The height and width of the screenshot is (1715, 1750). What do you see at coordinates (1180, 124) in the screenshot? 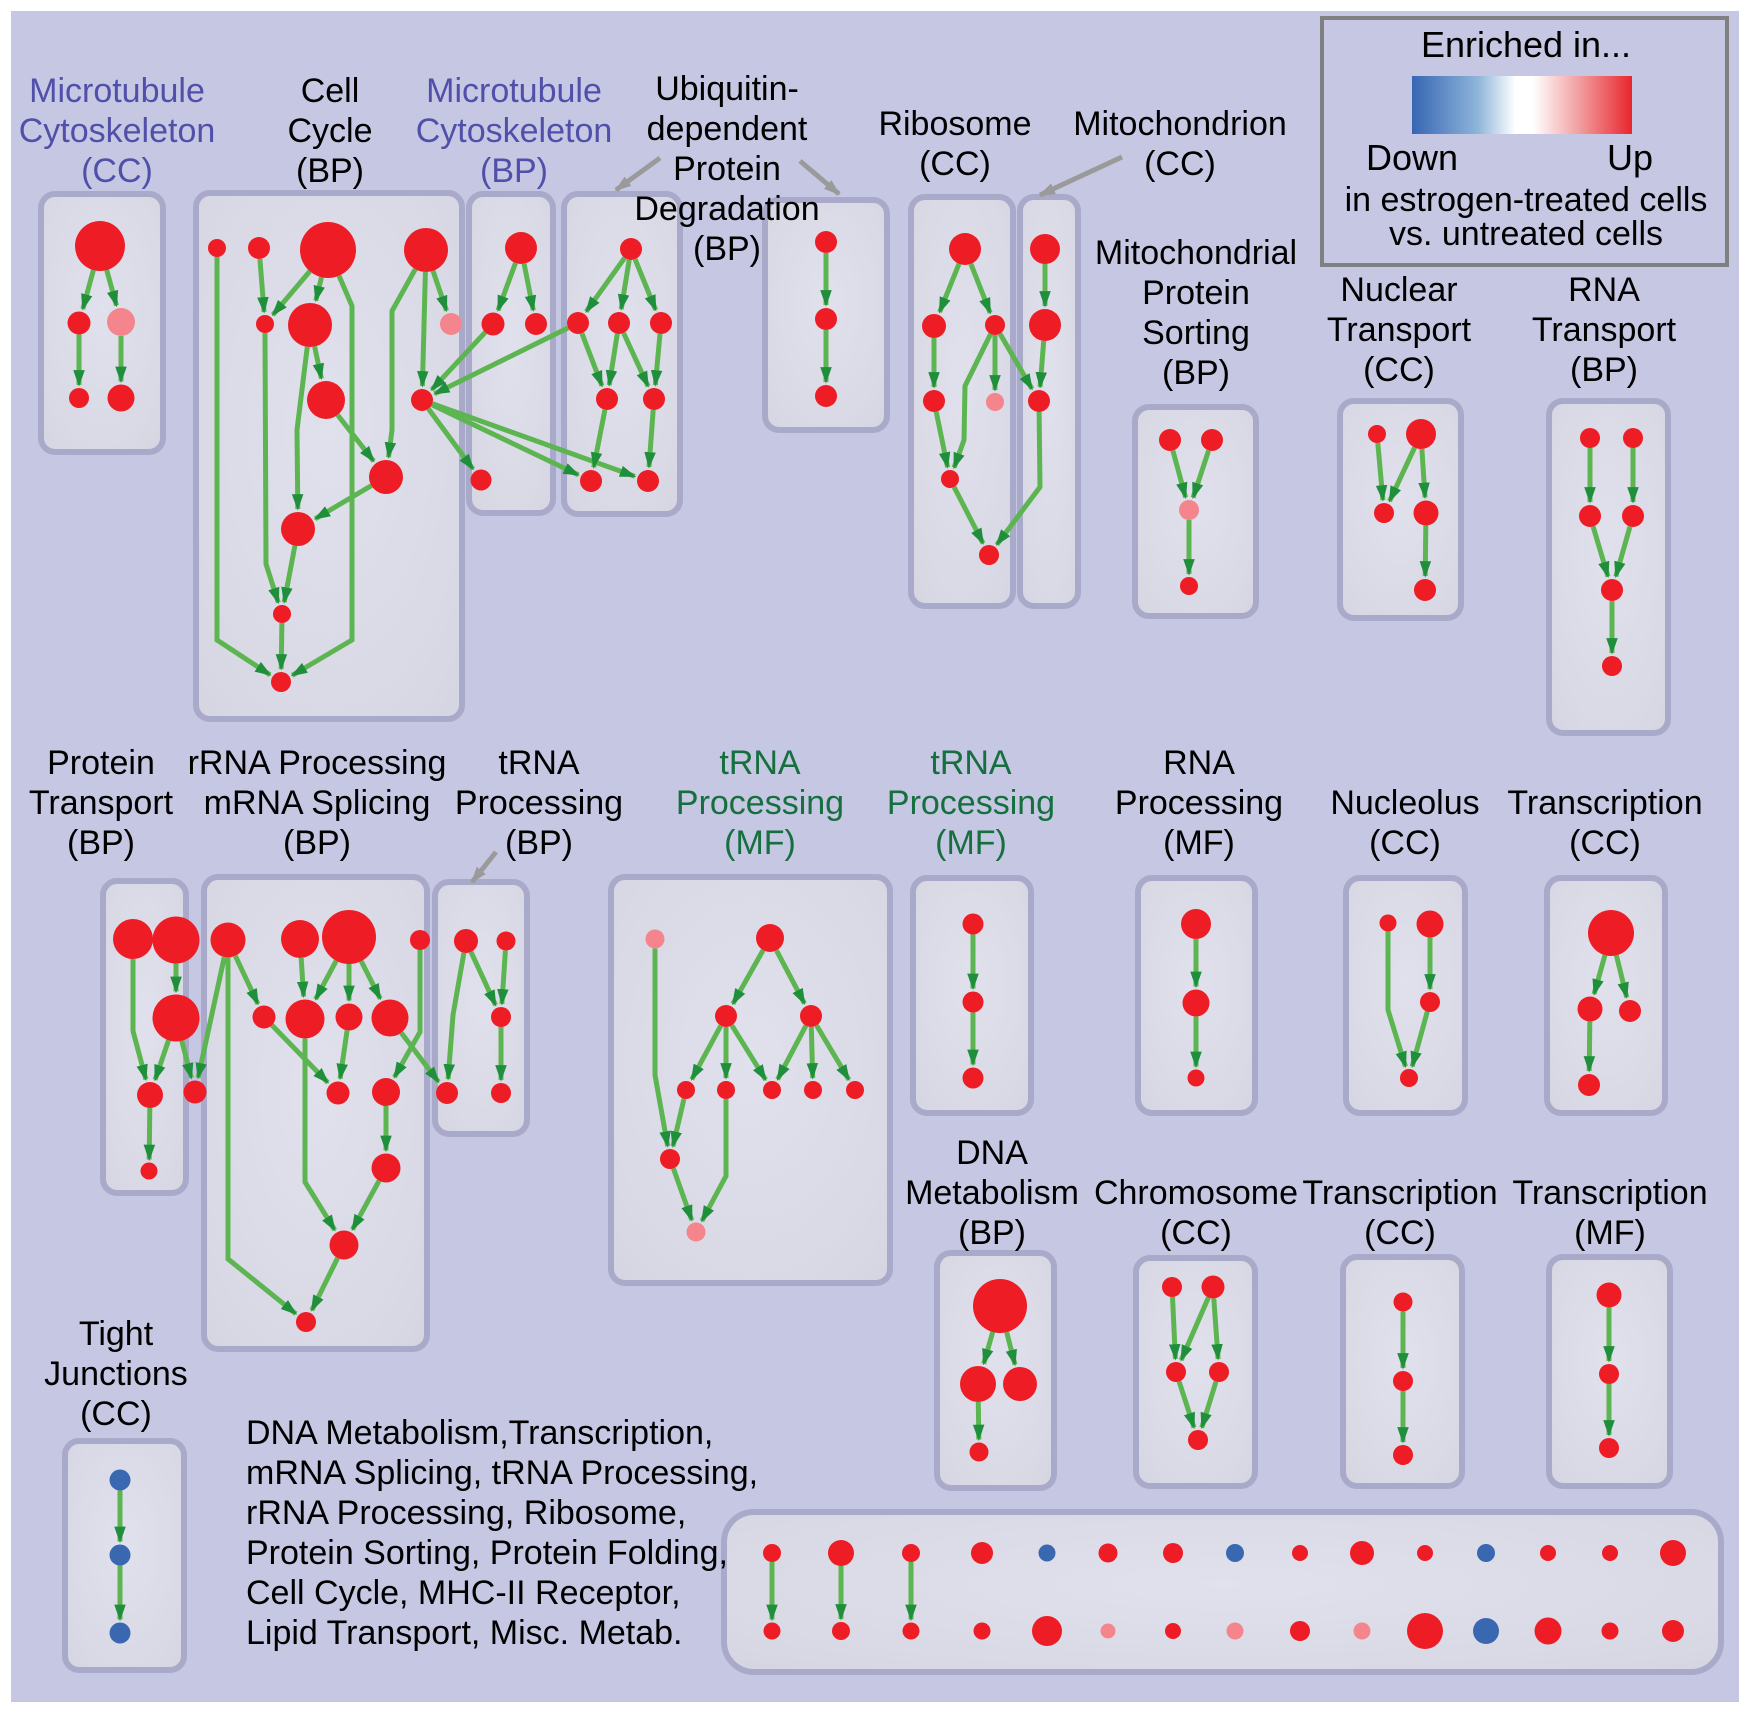
I see `svg-text: Mitochondrion` at bounding box center [1180, 124].